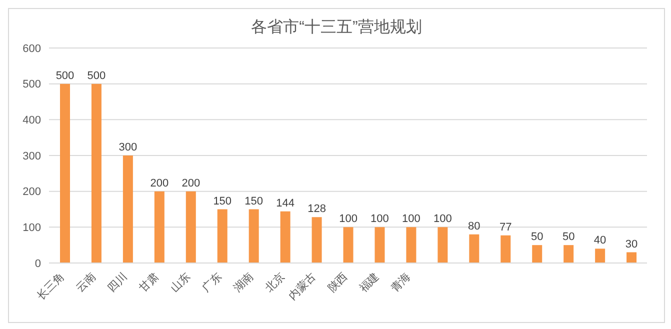 This screenshot has width=671, height=329. Describe the element at coordinates (180, 282) in the screenshot. I see `x-tick-label: 山东` at that location.